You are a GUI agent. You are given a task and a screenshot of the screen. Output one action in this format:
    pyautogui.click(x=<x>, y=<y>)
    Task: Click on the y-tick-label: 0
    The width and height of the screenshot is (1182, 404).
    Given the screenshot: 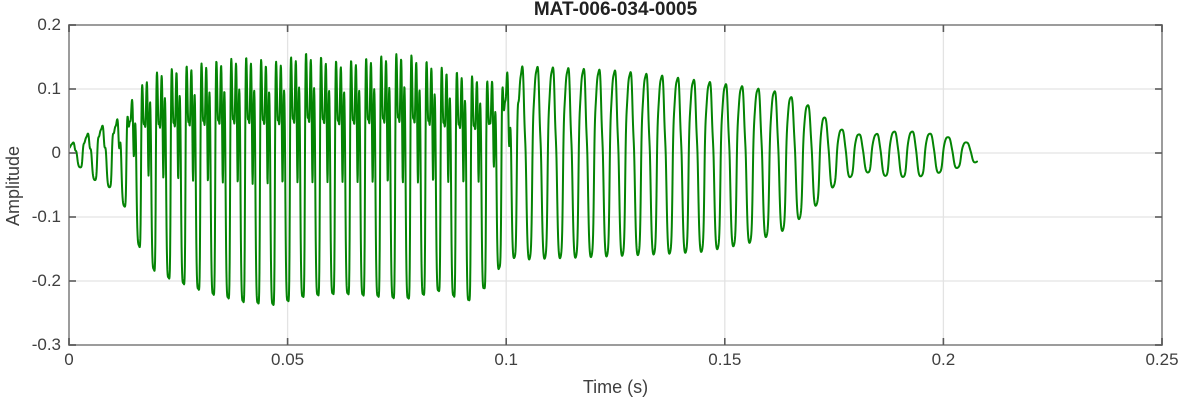 What is the action you would take?
    pyautogui.click(x=56, y=152)
    